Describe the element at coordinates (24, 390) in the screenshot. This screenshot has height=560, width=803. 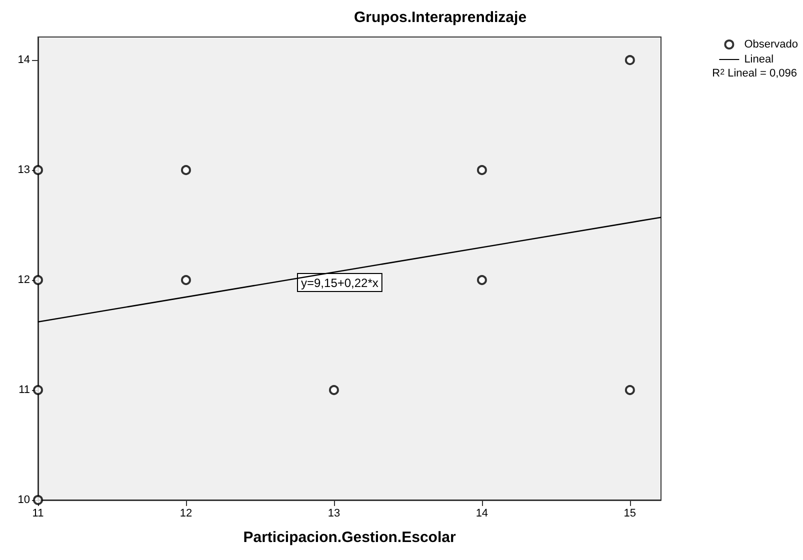
I see `y-tick-label: 11` at that location.